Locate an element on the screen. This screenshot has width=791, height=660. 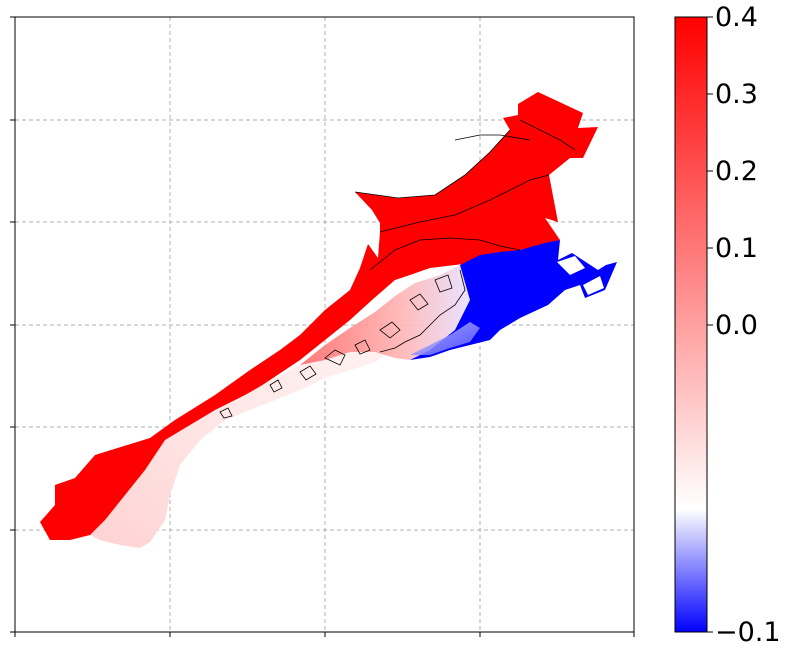
colorbar-tick-label-2: 0.2 is located at coordinates (736, 171).